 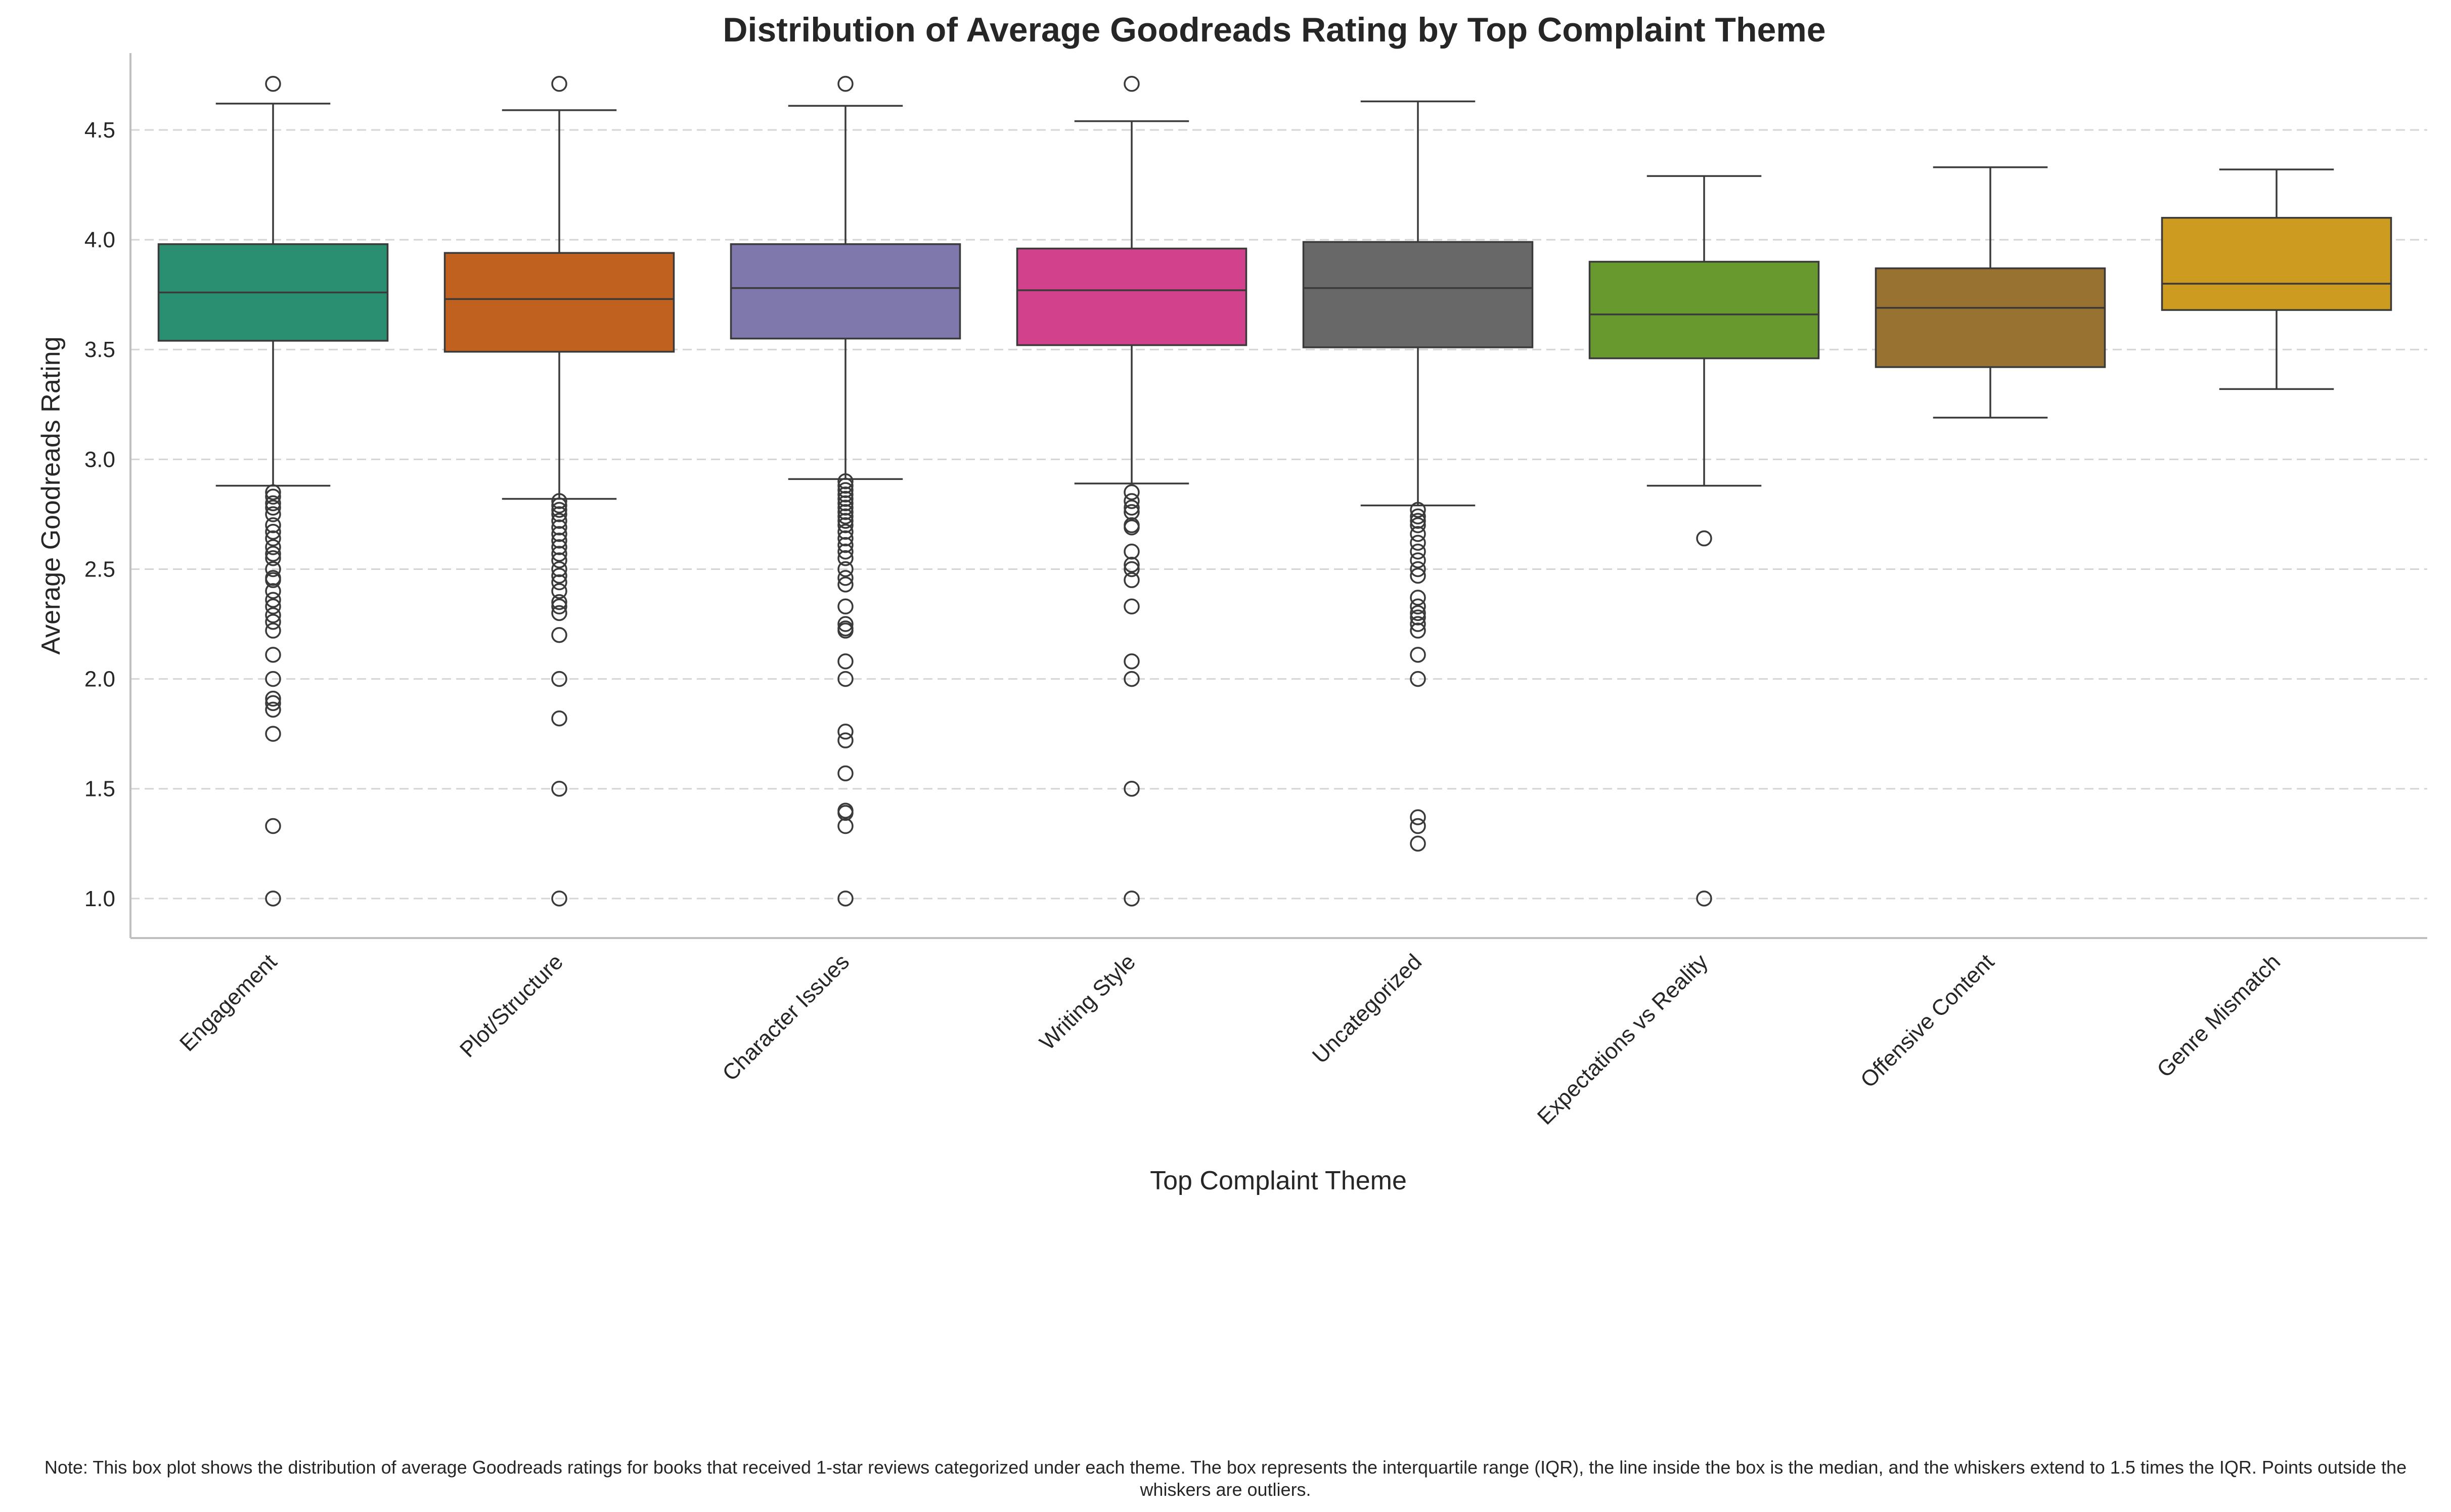 I want to click on y-tick-label: 1.0, so click(x=99, y=898).